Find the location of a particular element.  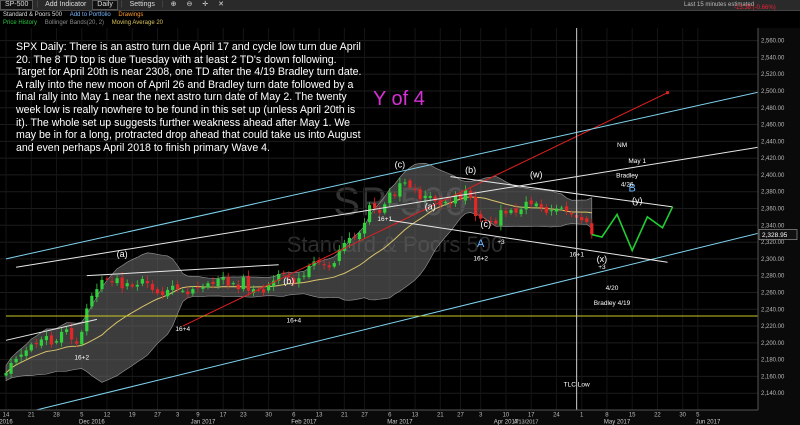

wave-annotation: 16+1 is located at coordinates (384, 219).